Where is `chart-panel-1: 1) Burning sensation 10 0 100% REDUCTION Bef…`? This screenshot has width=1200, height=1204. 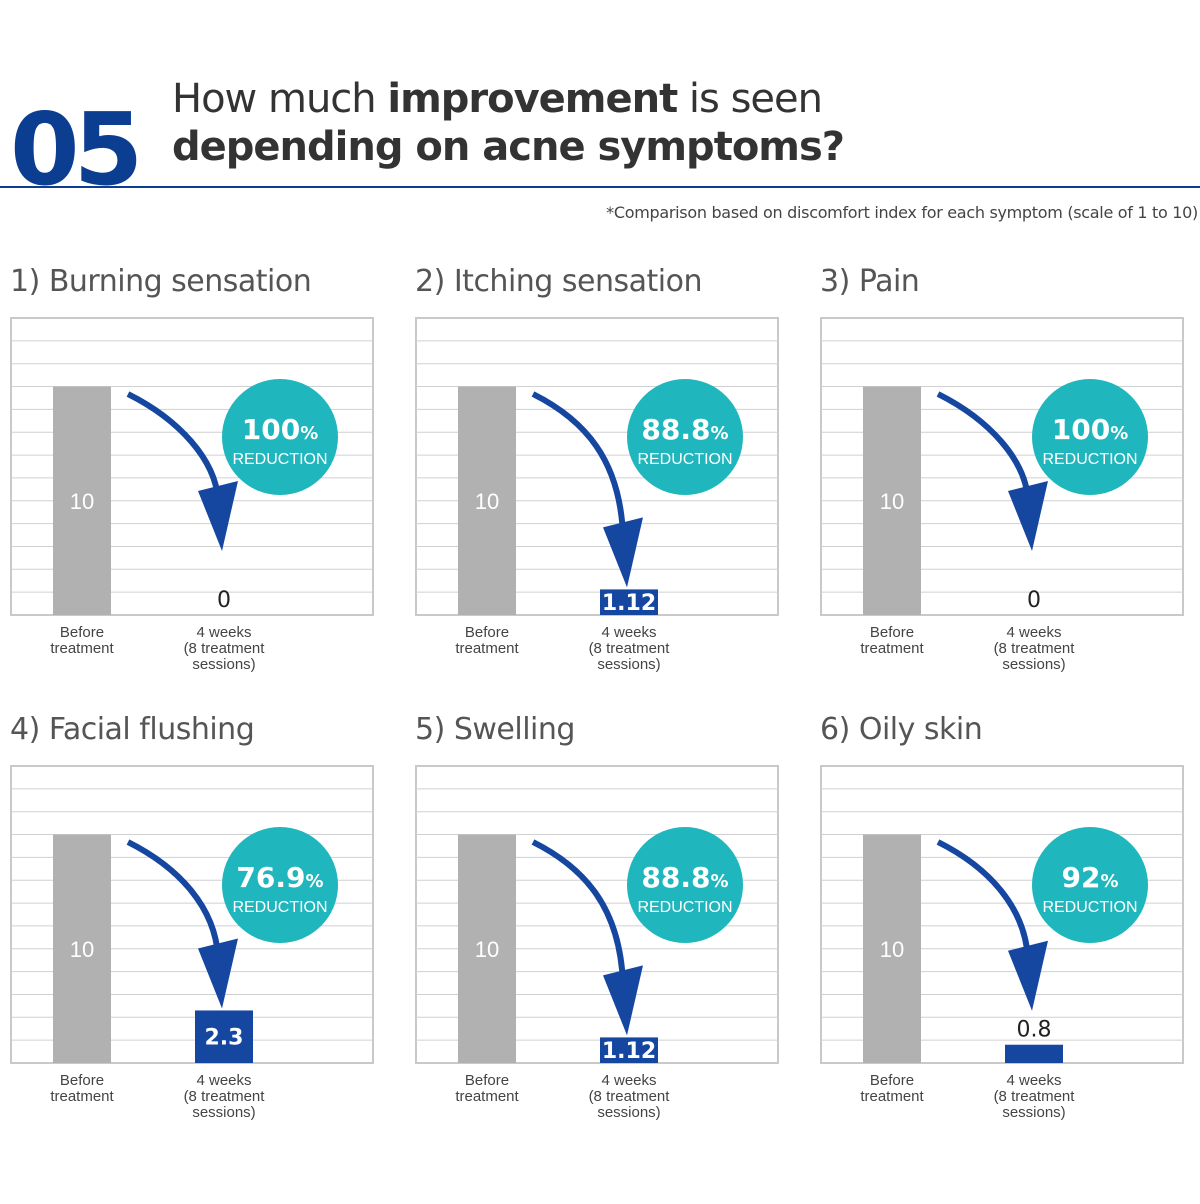 chart-panel-1: 1) Burning sensation 10 0 100% REDUCTION Bef… is located at coordinates (200, 474).